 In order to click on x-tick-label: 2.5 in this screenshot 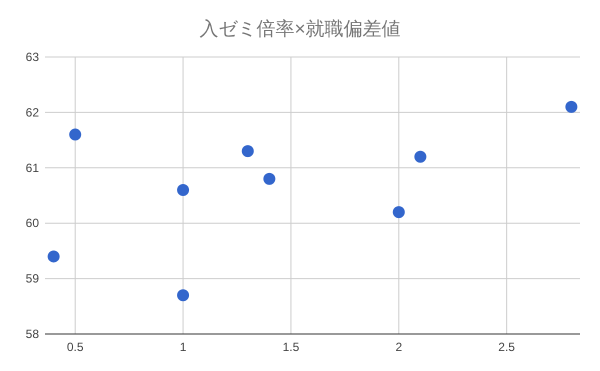, I will do `click(507, 347)`.